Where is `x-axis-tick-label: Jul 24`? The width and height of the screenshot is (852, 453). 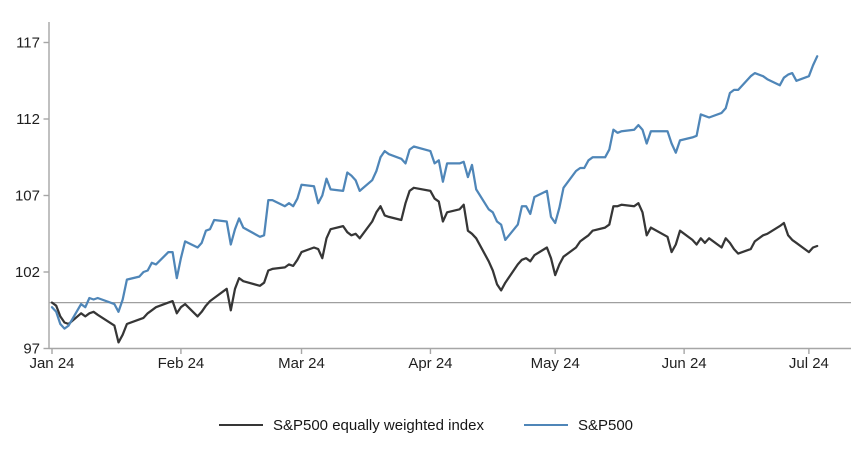 x-axis-tick-label: Jul 24 is located at coordinates (809, 363).